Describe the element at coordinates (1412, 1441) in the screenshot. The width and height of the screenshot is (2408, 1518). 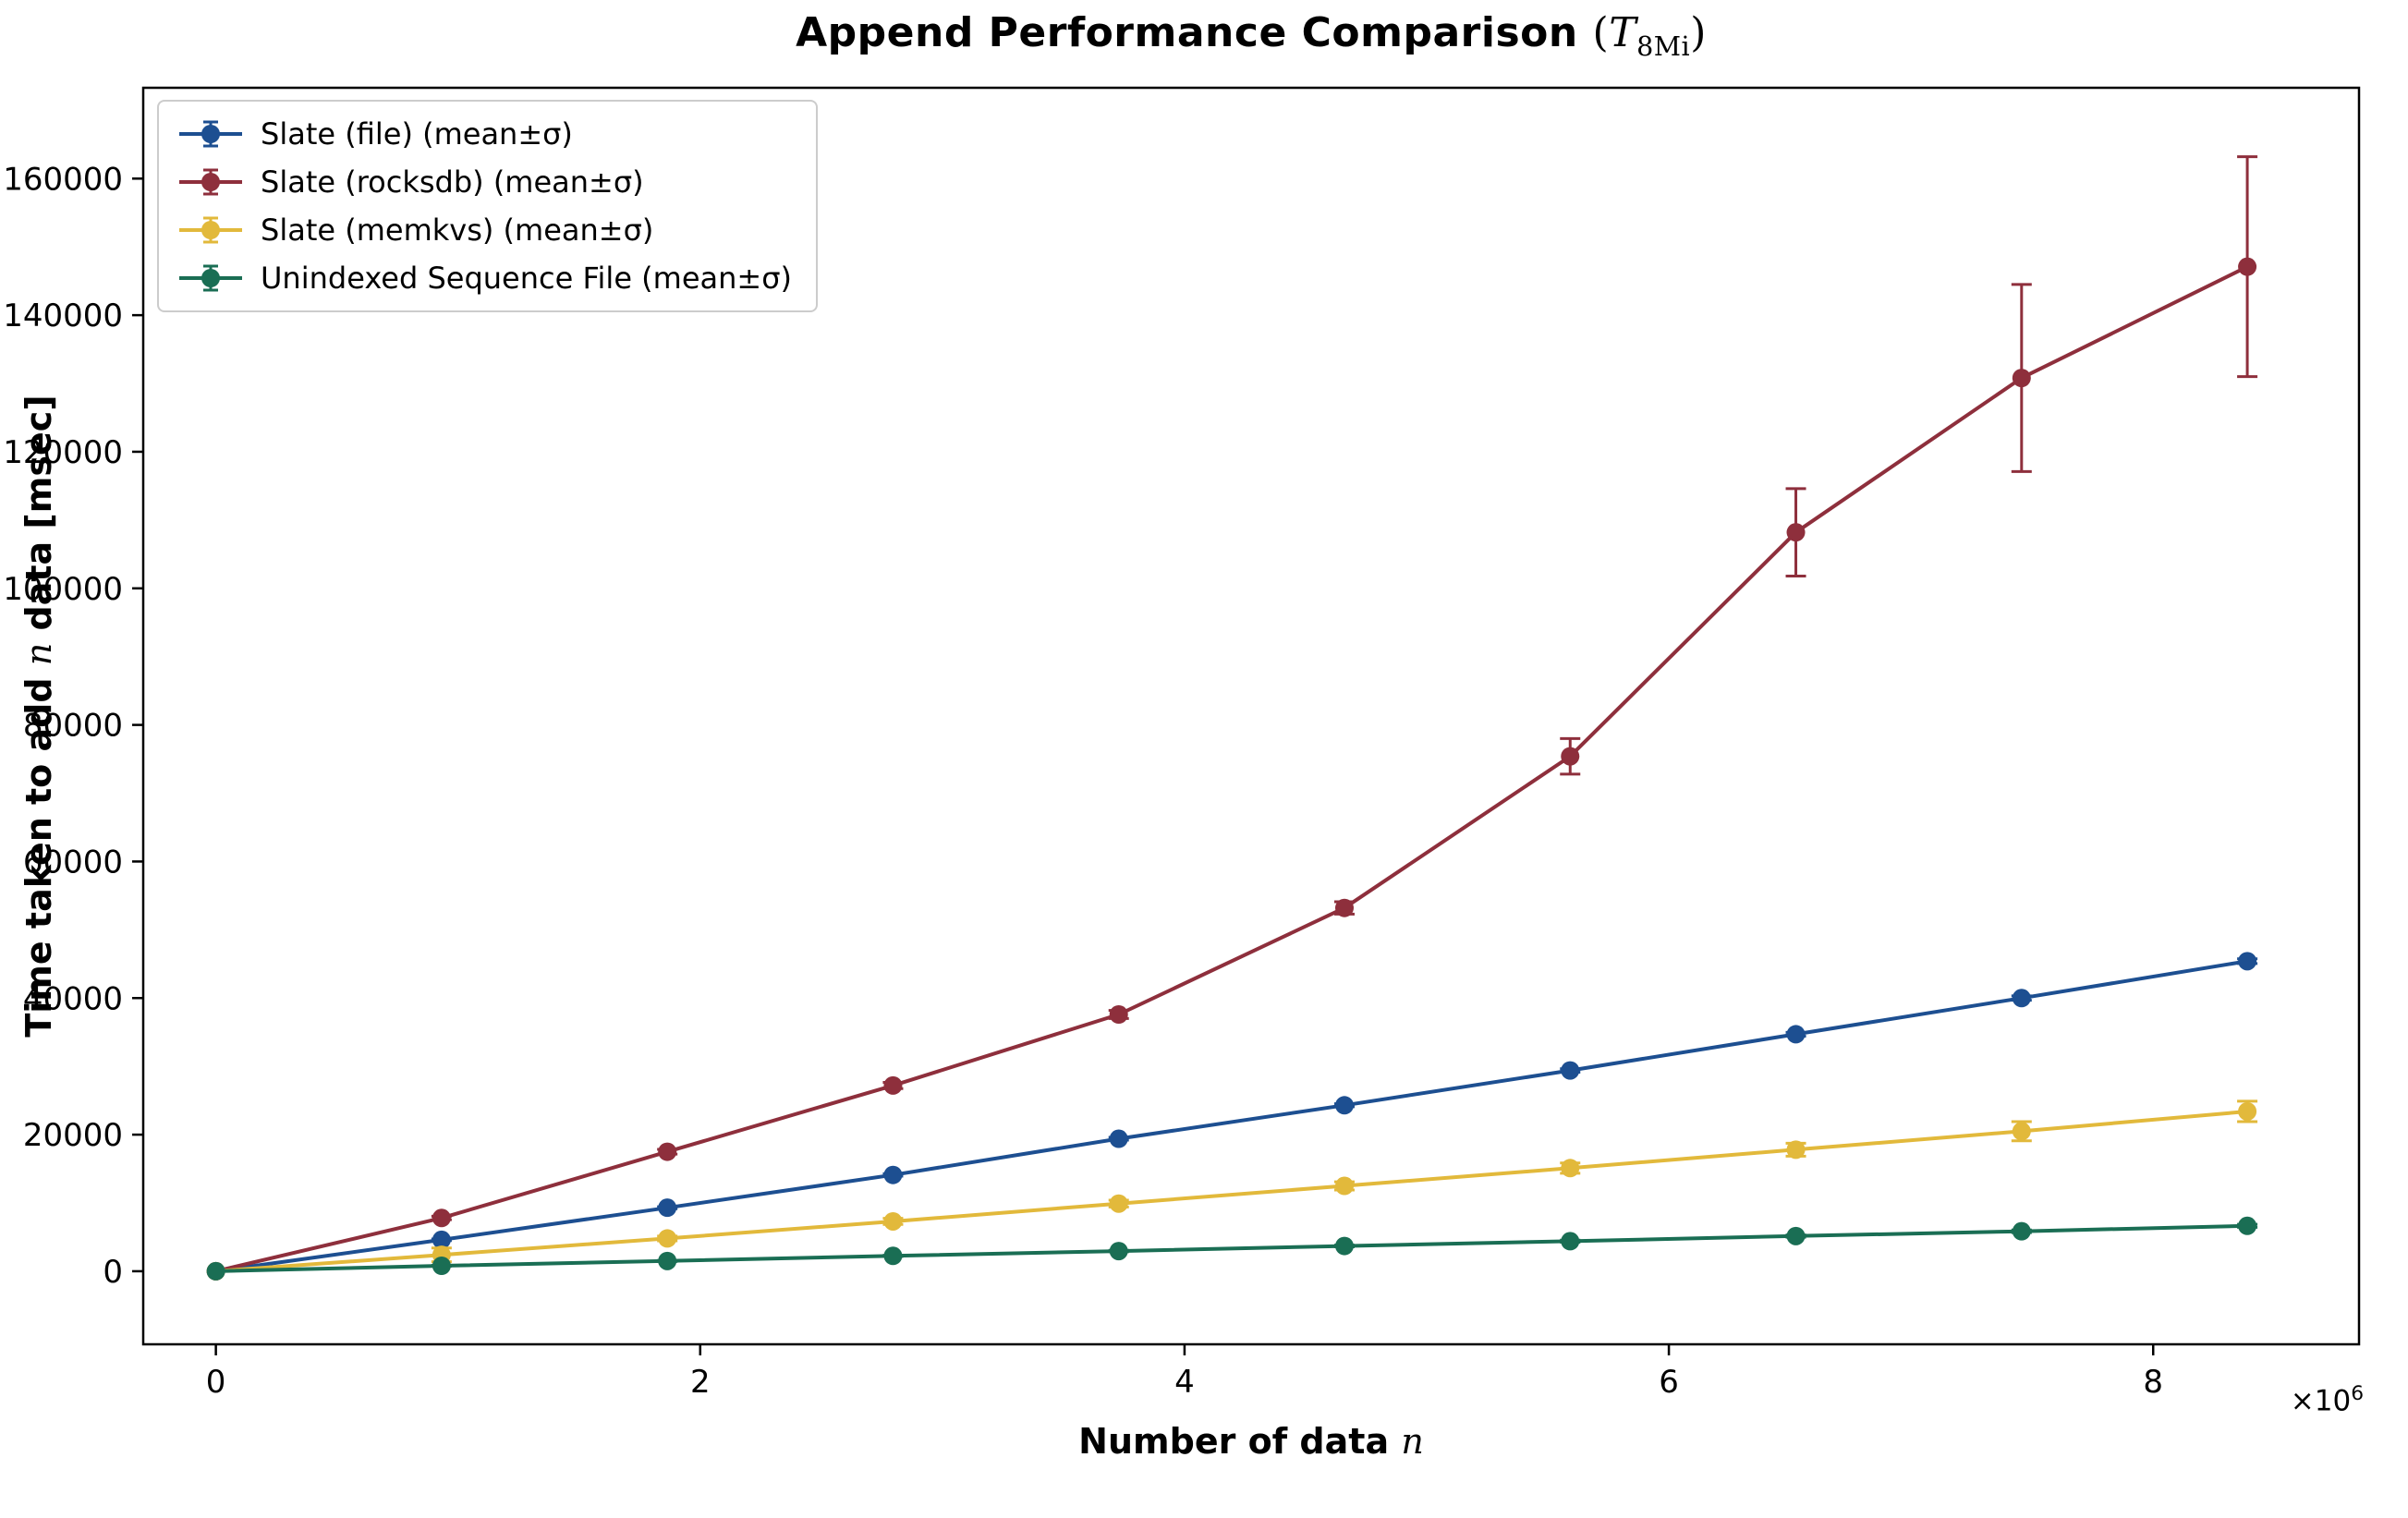
I see `x-label-variable: n` at that location.